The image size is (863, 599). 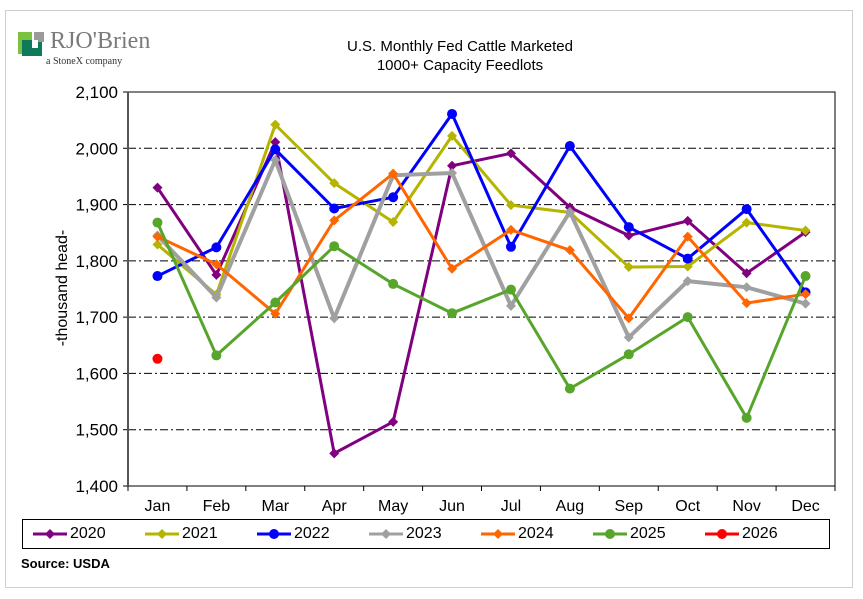 I want to click on chart-subtitle: 1000+ Capacity Feedlots, so click(x=460, y=65).